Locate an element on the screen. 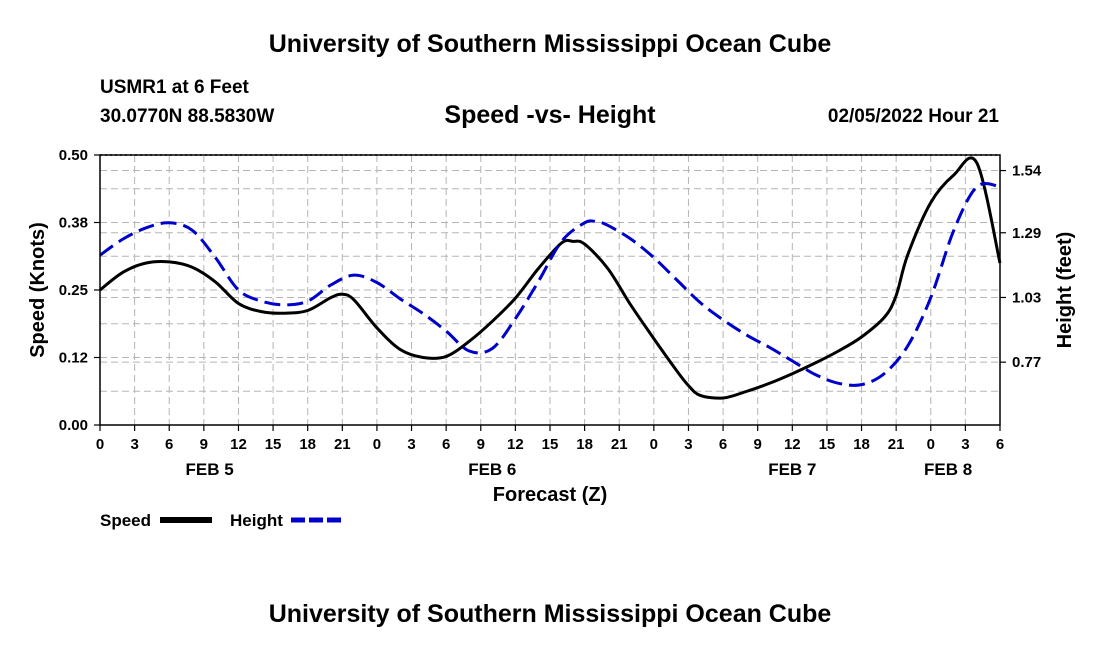 The width and height of the screenshot is (1100, 650). forecast-datestamp: 02/05/2022 Hour 21 is located at coordinates (913, 116).